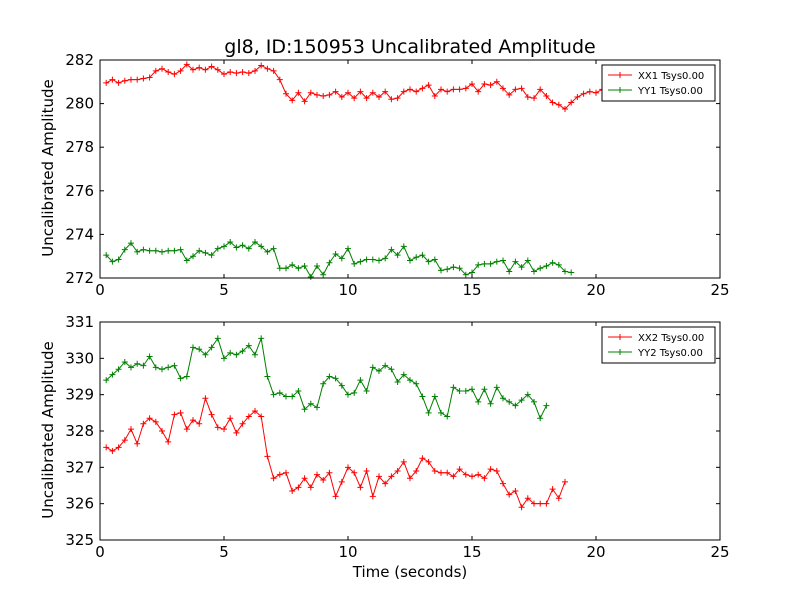 This screenshot has height=600, width=800. I want to click on bottom-legend-label: YY2 Tsys0.00, so click(670, 353).